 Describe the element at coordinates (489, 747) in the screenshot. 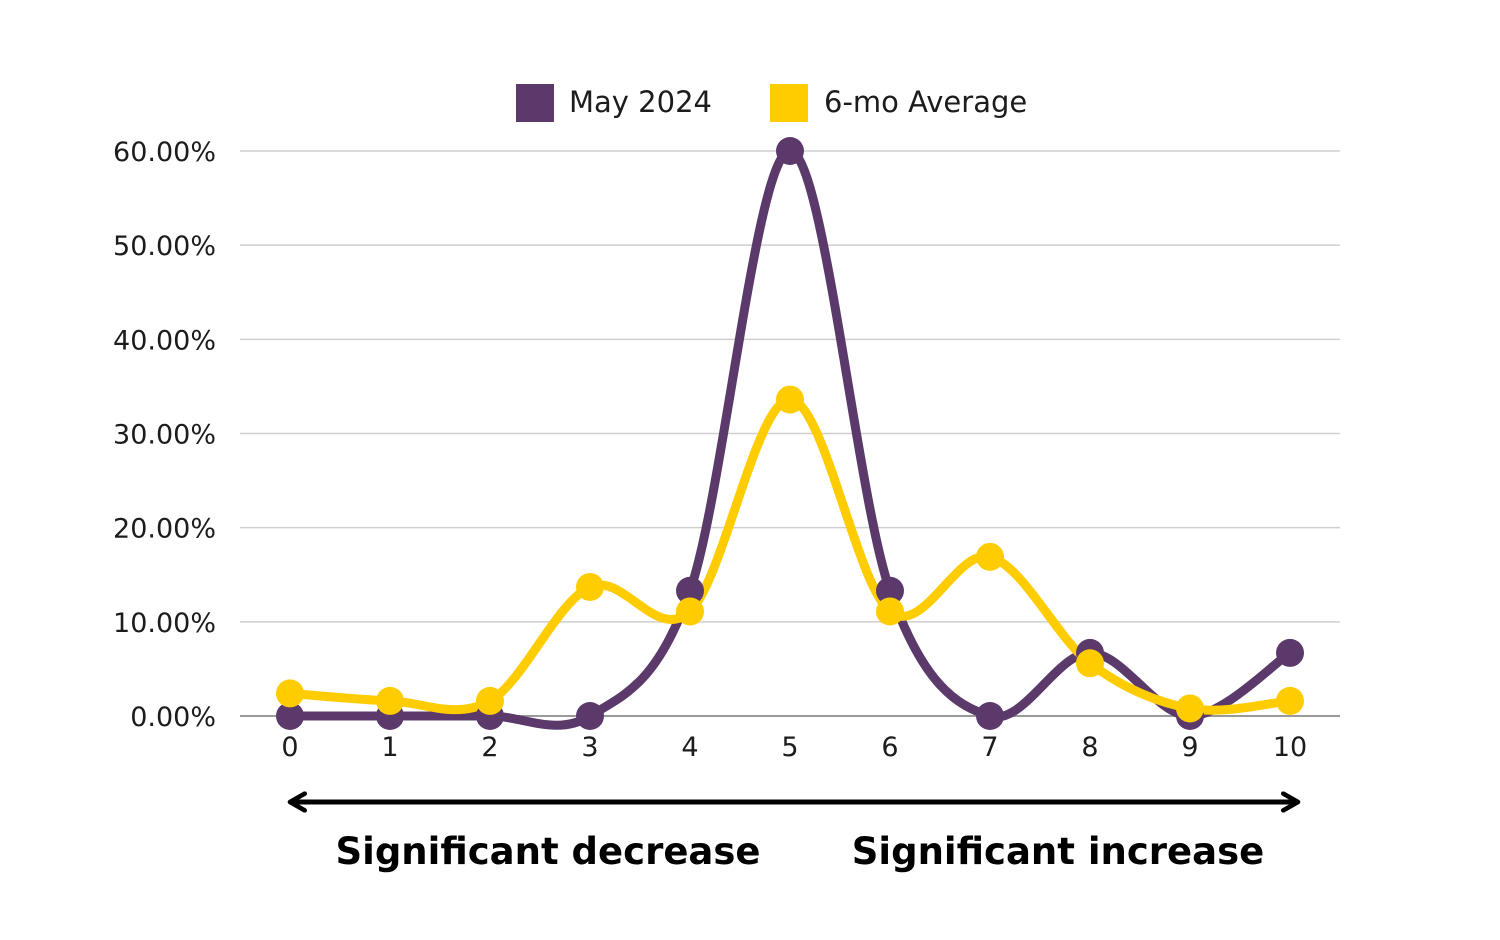

I see `x-tick-label: 2` at that location.